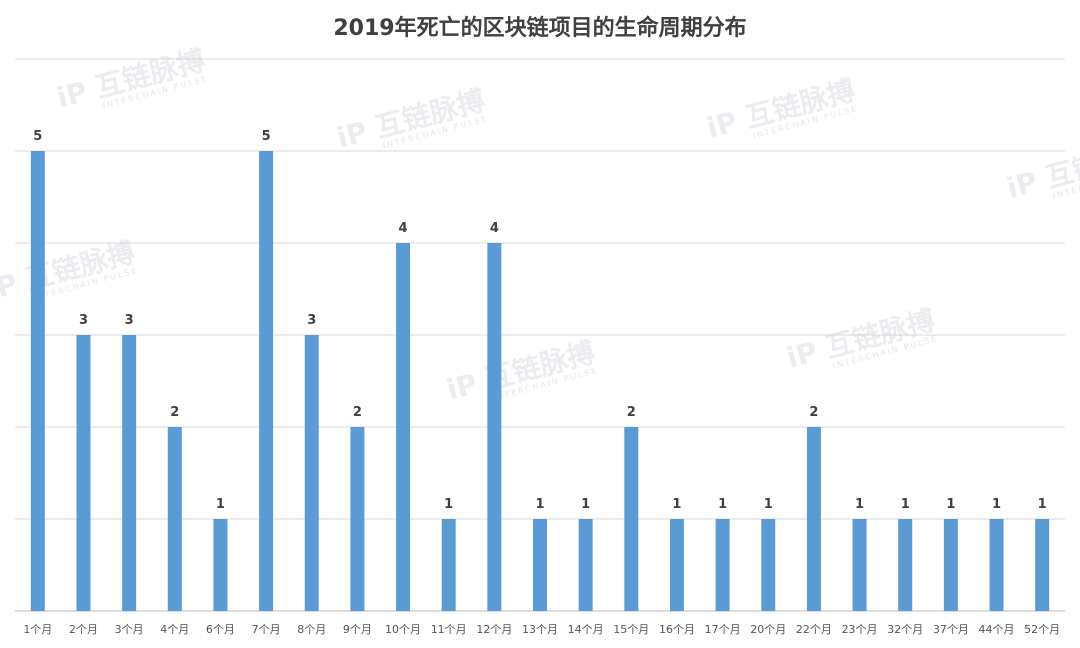 The image size is (1080, 648). What do you see at coordinates (722, 504) in the screenshot?
I see `data-label-16: 1` at bounding box center [722, 504].